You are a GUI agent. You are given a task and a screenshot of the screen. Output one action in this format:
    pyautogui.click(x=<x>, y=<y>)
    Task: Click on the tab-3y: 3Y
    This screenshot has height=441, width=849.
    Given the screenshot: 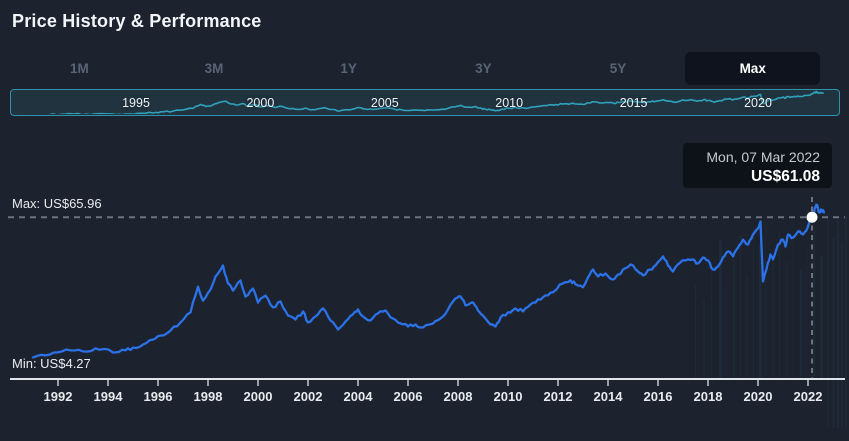 What is the action you would take?
    pyautogui.click(x=483, y=68)
    